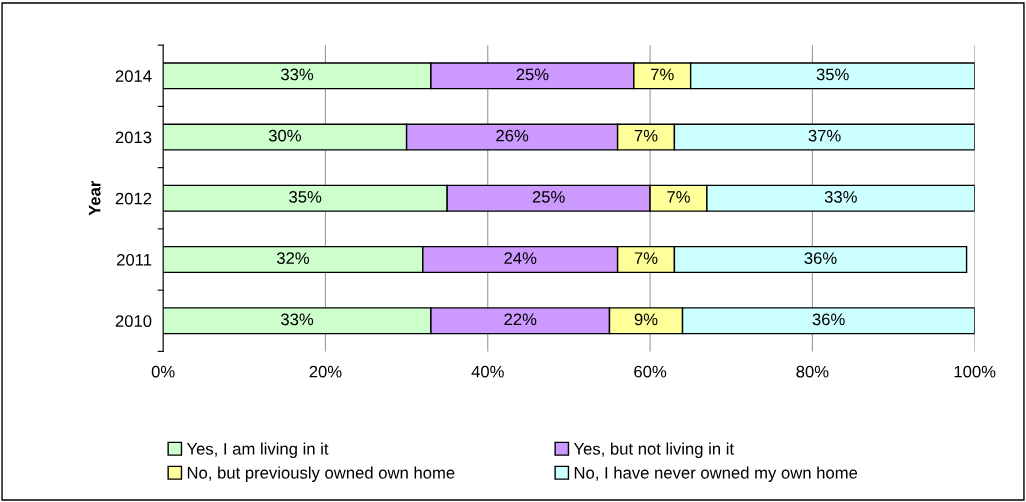  What do you see at coordinates (163, 371) in the screenshot?
I see `x-tick-label: 0%` at bounding box center [163, 371].